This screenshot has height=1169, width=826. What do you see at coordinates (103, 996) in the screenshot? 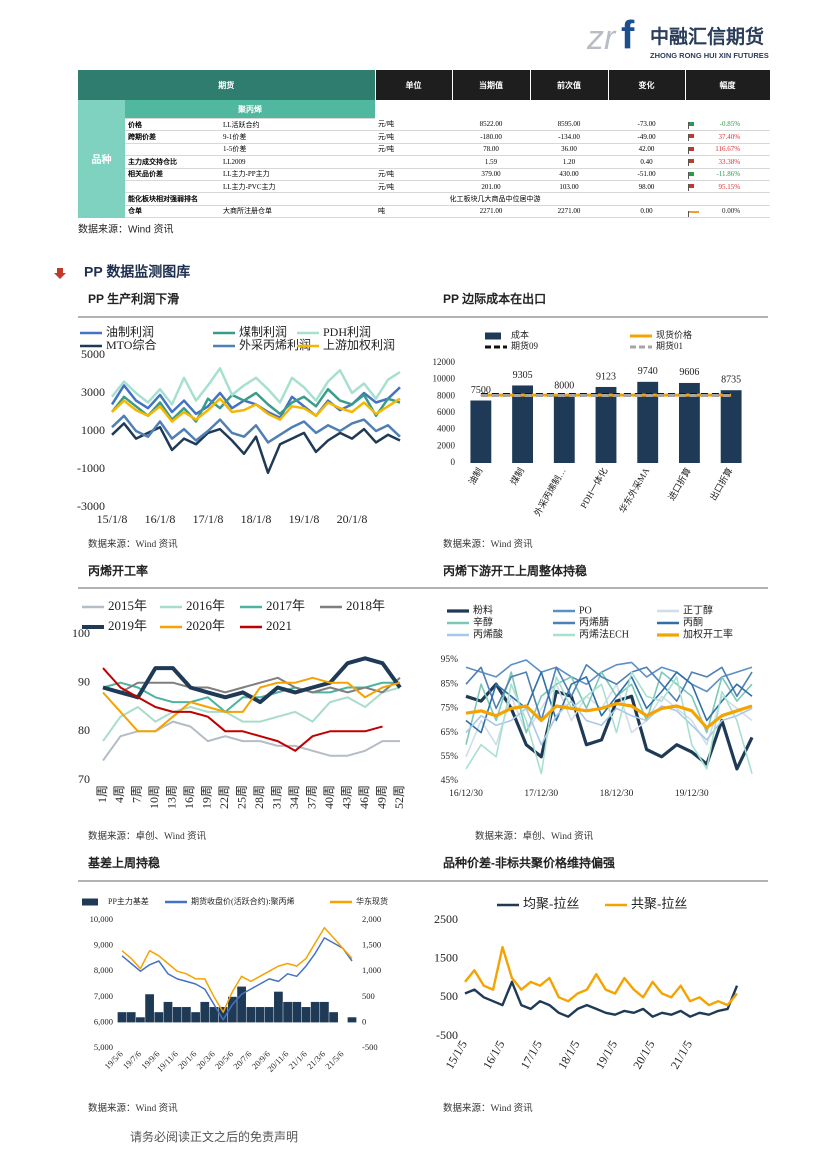
I see `y-tick-label: 7,000` at bounding box center [103, 996].